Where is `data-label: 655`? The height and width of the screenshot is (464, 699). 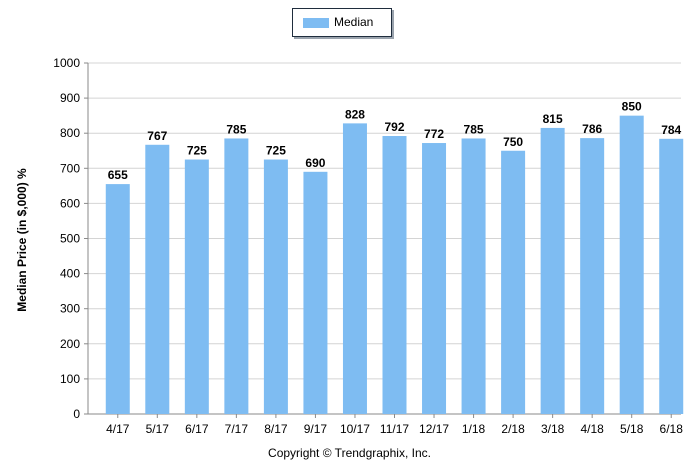 data-label: 655 is located at coordinates (118, 175).